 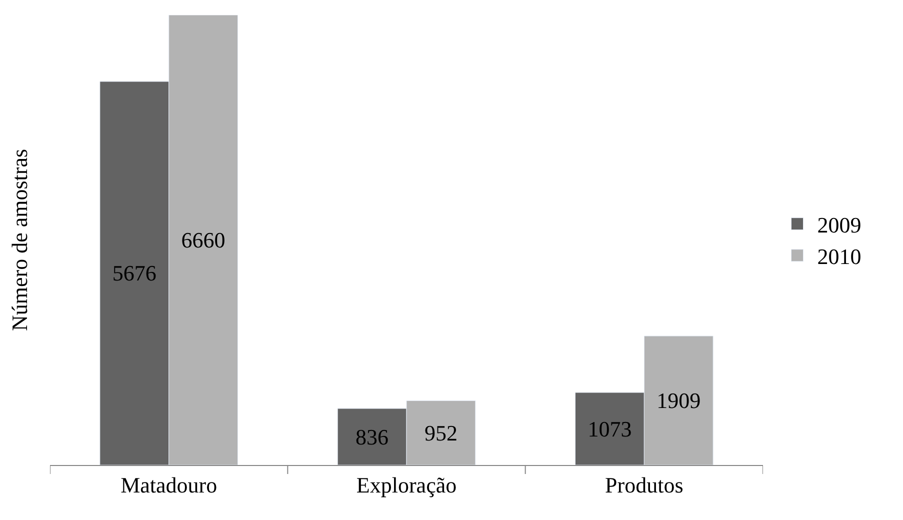 What do you see at coordinates (203, 240) in the screenshot?
I see `data-label: 6660` at bounding box center [203, 240].